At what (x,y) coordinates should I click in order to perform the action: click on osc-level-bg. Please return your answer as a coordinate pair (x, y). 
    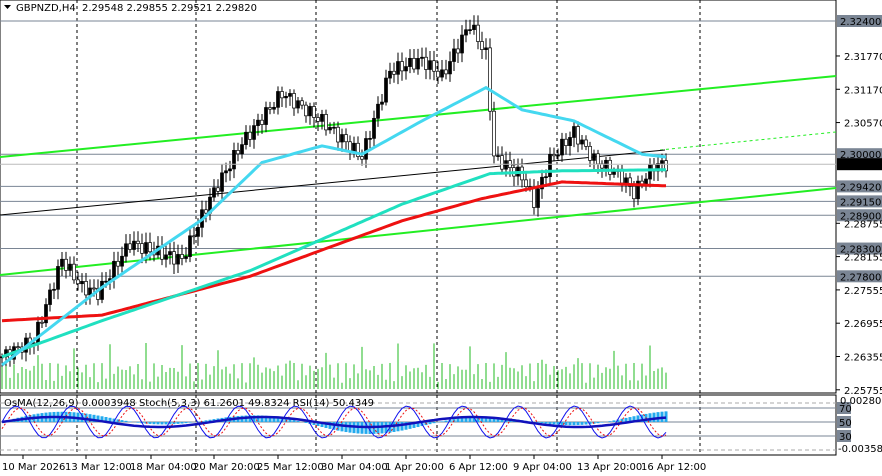
    Looking at the image, I should click on (844, 436).